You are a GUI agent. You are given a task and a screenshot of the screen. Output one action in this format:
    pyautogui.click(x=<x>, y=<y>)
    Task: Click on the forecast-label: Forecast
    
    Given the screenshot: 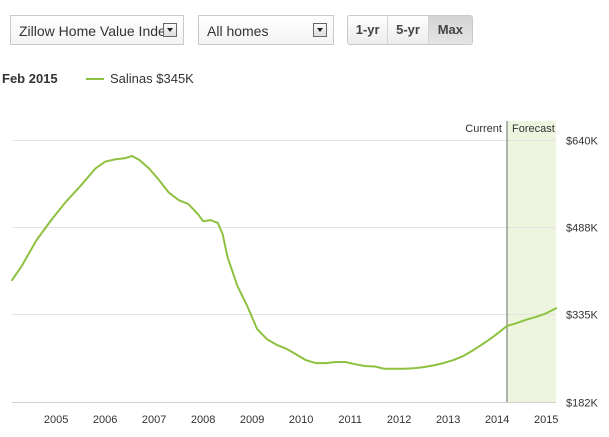 What is the action you would take?
    pyautogui.click(x=533, y=129)
    